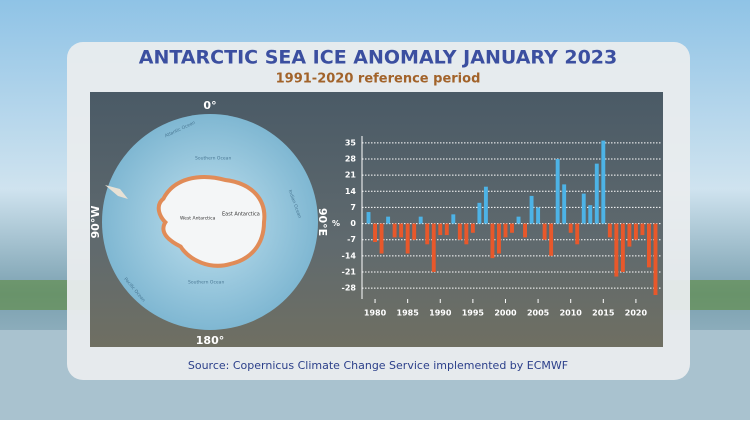  Describe the element at coordinates (636, 313) in the screenshot. I see `x-tick-label: 2020` at that location.